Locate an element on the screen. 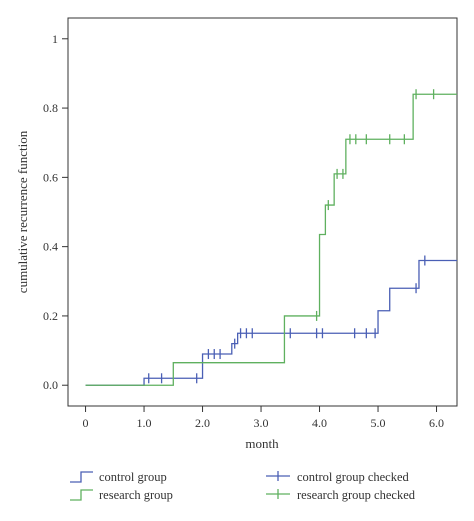 Image resolution: width=474 pixels, height=521 pixels. x-tick-label: 5.0 is located at coordinates (378, 423).